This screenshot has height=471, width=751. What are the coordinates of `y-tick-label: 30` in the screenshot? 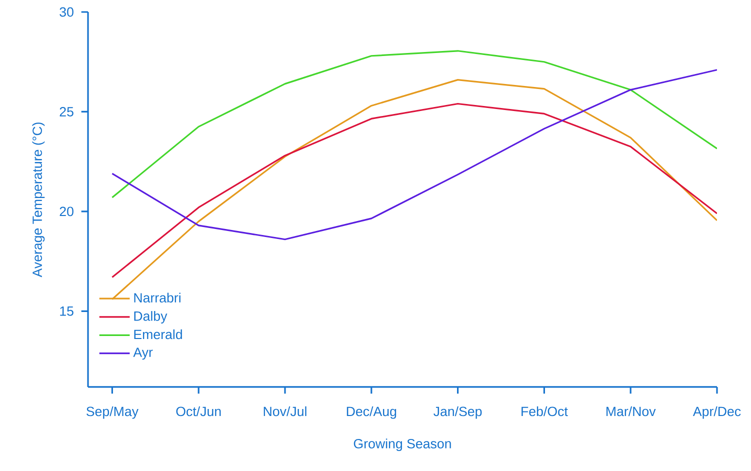 It's located at (67, 12).